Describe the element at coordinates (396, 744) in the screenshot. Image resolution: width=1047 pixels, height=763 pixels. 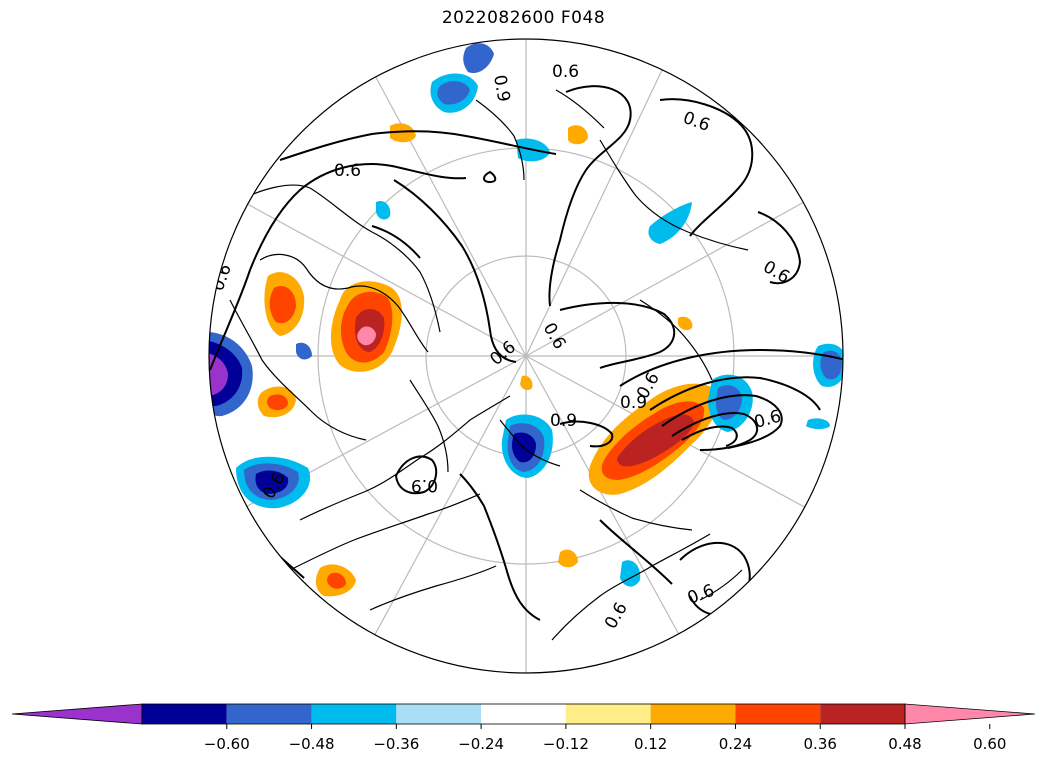
I see `colorbar-tick-label: −0.36` at that location.